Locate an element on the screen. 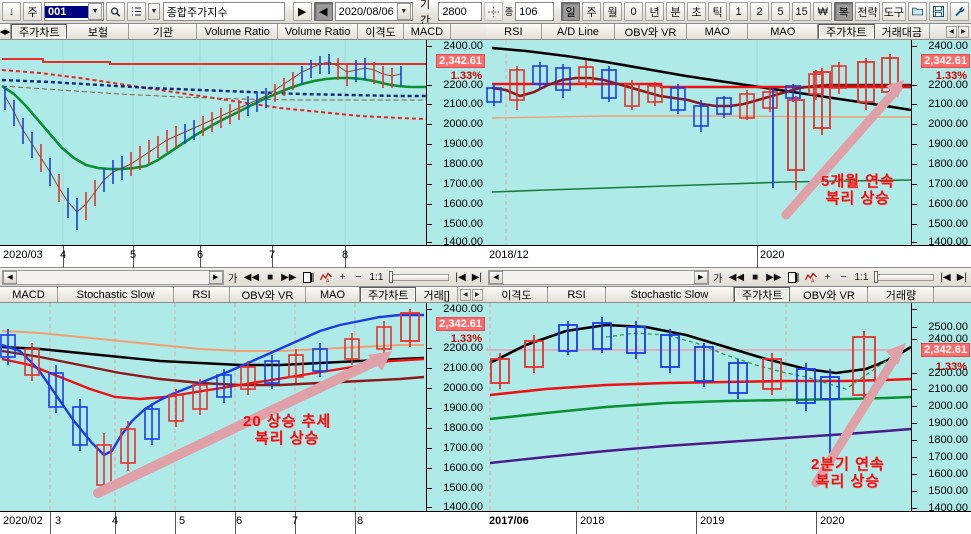  period-button-week: 주 is located at coordinates (592, 11).